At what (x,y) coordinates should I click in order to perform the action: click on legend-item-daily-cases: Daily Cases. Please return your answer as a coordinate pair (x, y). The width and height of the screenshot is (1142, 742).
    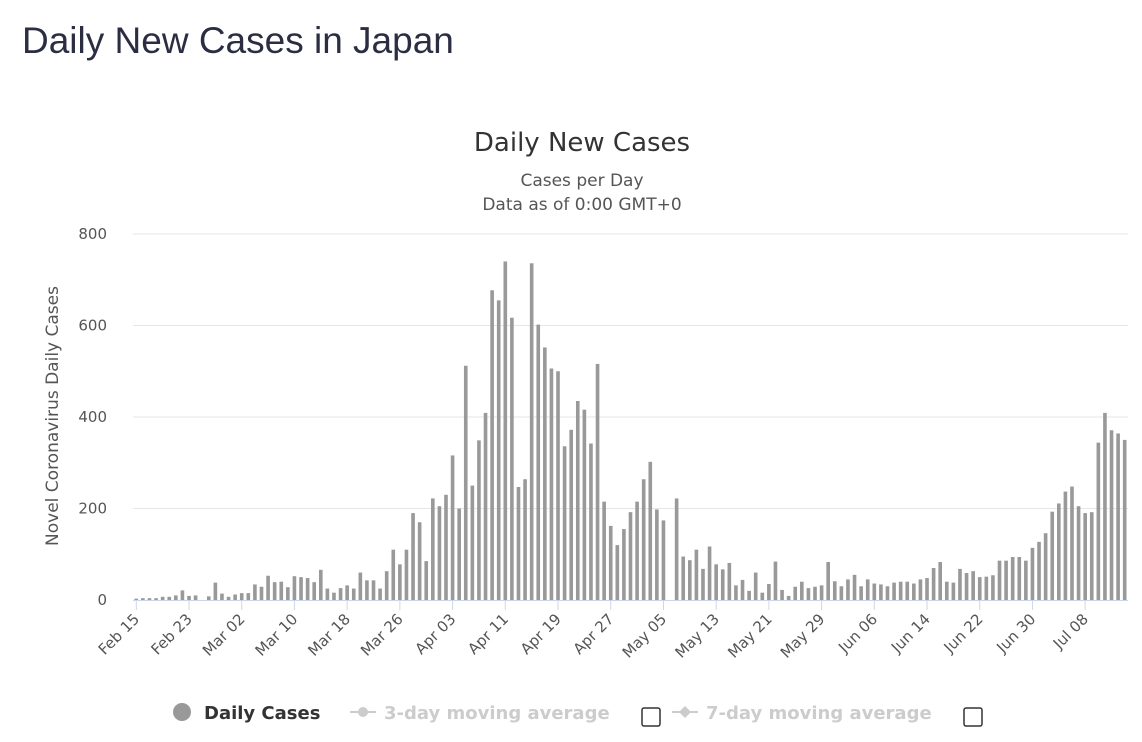
    Looking at the image, I should click on (246, 713).